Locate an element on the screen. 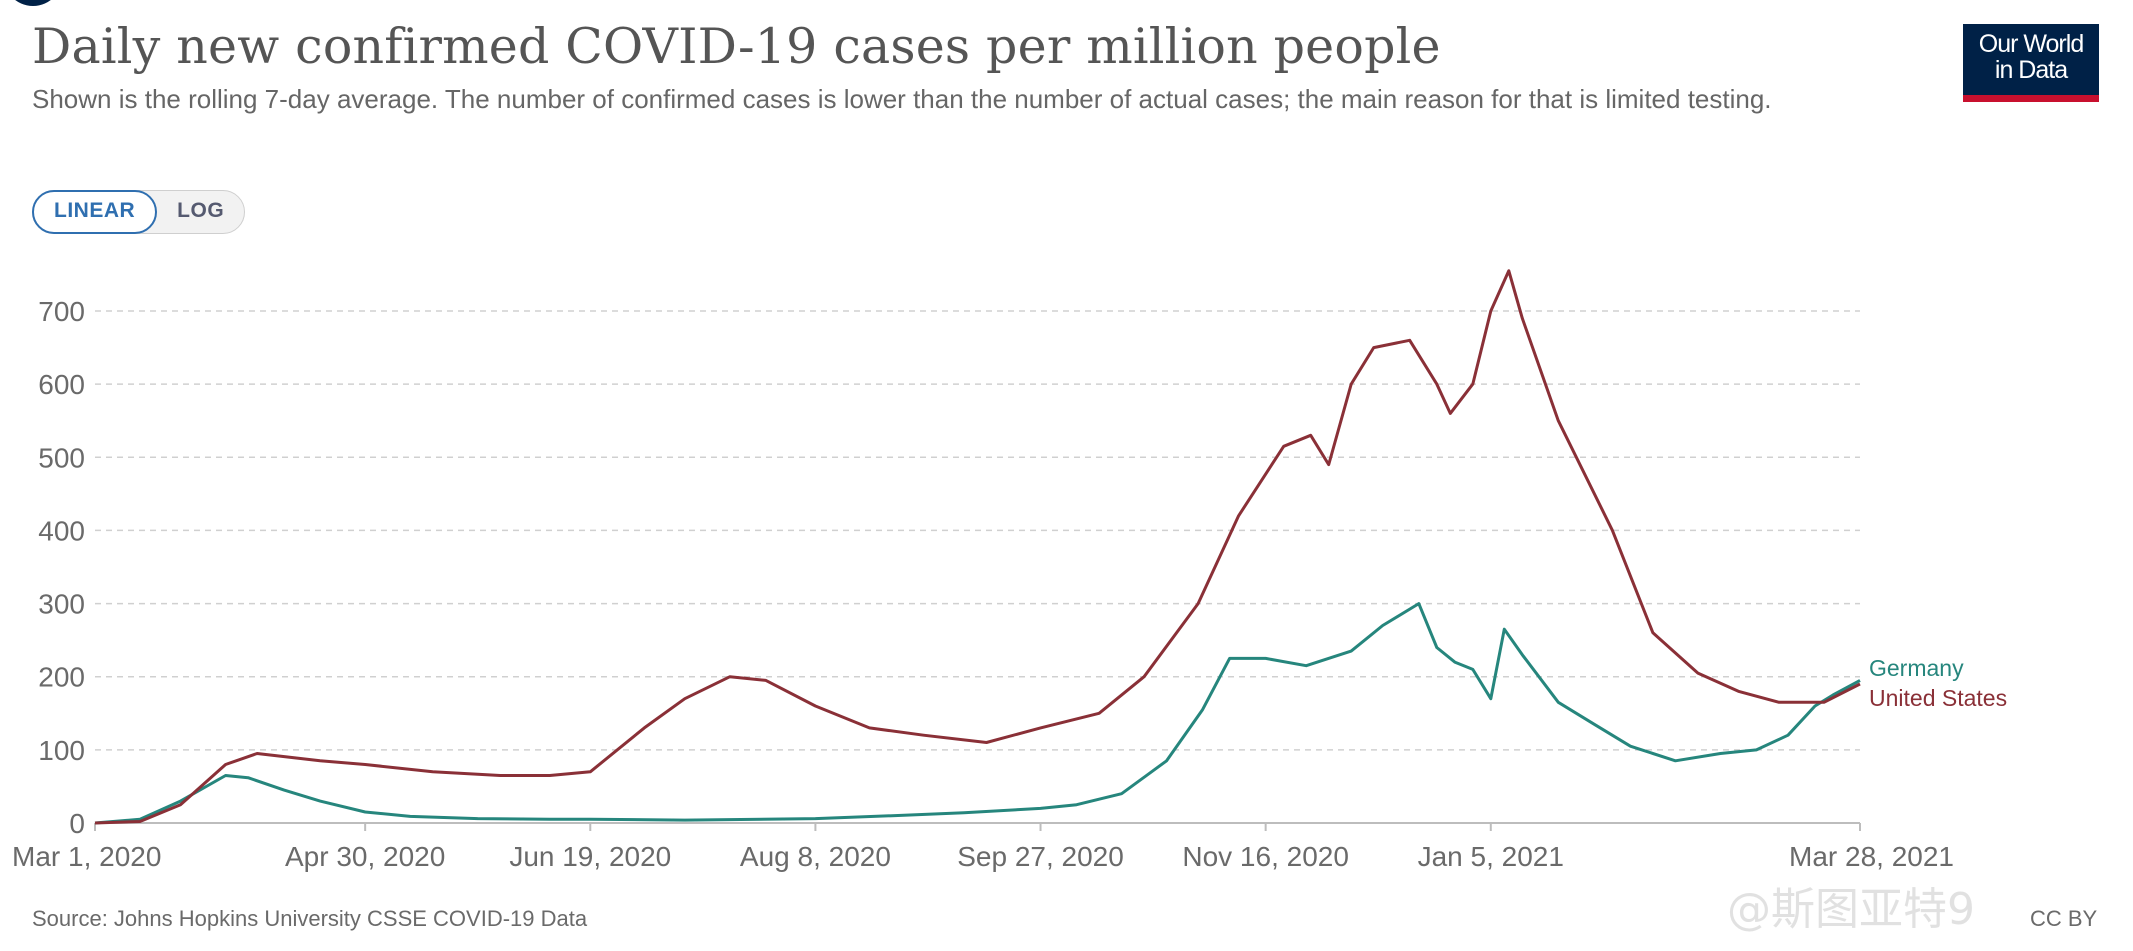 This screenshot has width=2133, height=951. y-tick-label: 0 is located at coordinates (77, 823).